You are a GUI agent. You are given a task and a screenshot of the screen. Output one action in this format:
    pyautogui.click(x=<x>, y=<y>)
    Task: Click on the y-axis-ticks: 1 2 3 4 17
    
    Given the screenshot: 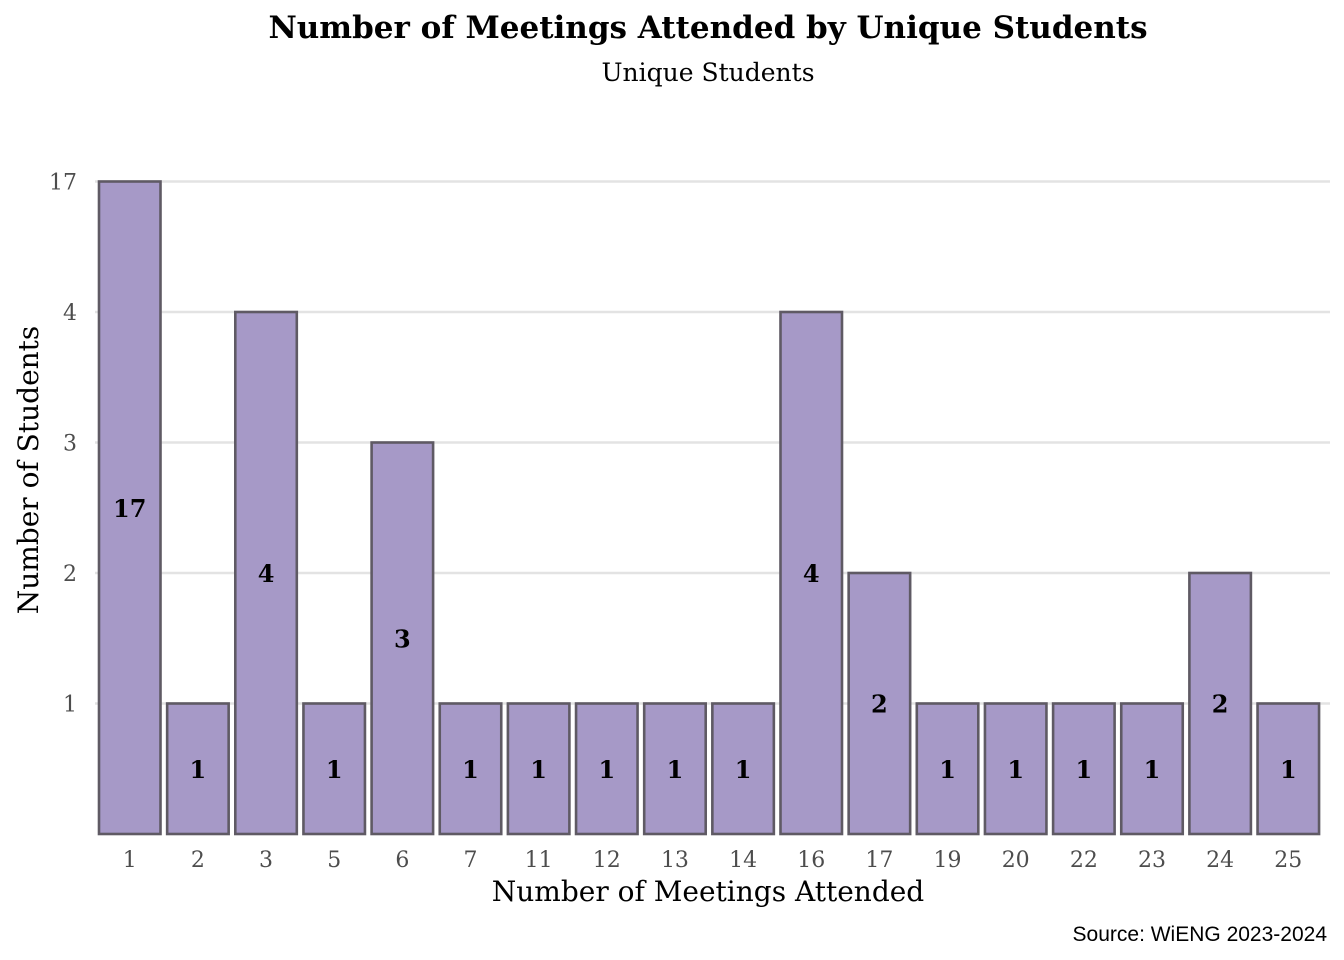 What is the action you would take?
    pyautogui.click(x=63, y=444)
    